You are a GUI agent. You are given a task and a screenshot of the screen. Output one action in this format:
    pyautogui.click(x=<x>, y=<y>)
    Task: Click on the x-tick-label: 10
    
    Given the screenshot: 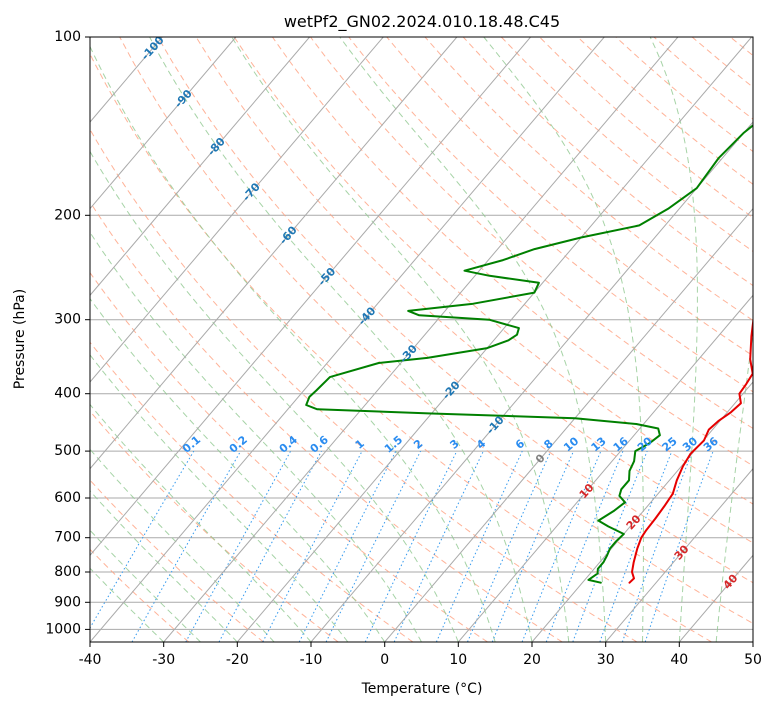 What is the action you would take?
    pyautogui.click(x=458, y=660)
    